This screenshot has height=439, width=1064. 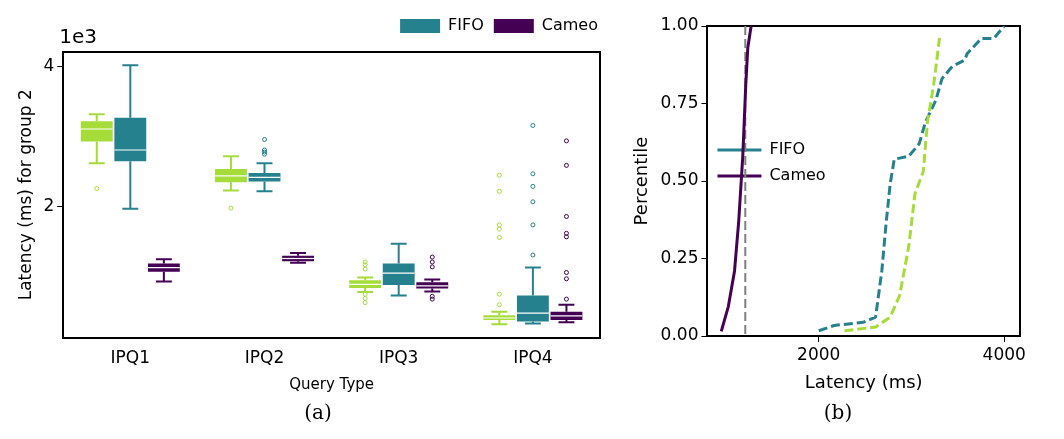 What do you see at coordinates (78, 36) in the screenshot?
I see `text: 1e3` at bounding box center [78, 36].